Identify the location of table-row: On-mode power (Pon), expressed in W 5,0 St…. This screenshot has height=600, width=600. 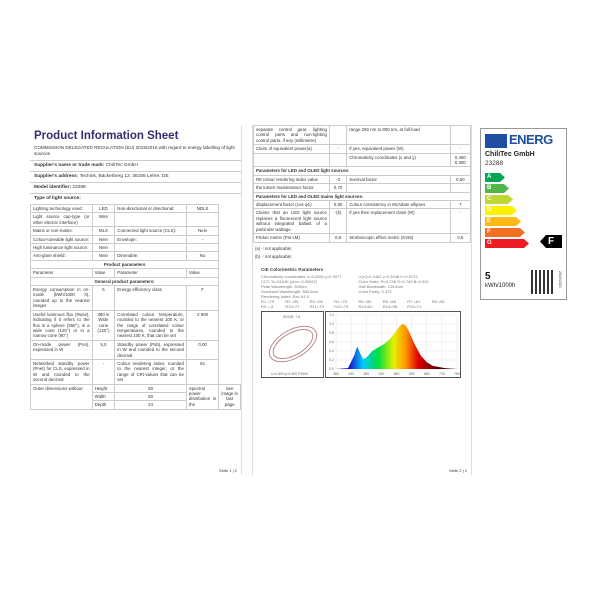
(135, 349).